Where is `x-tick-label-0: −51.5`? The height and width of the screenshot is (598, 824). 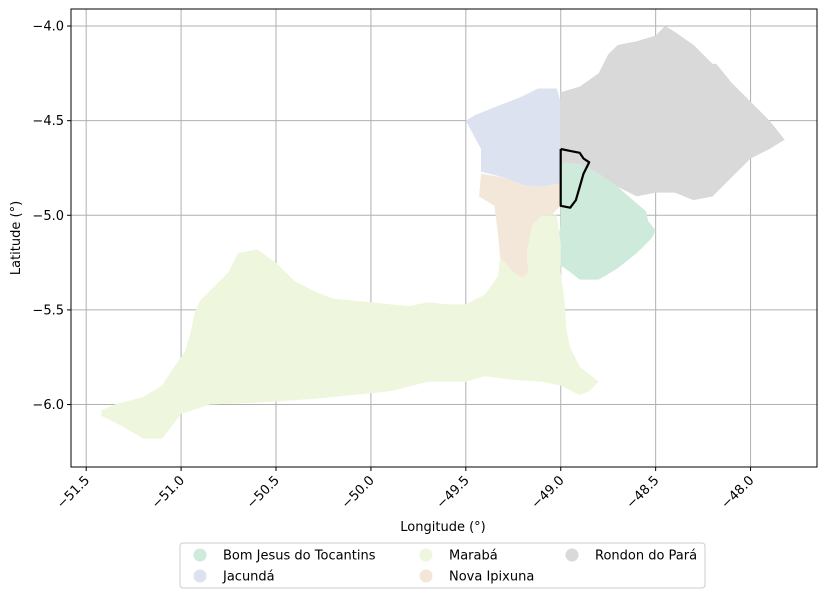
x-tick-label-0: −51.5 is located at coordinates (73, 492).